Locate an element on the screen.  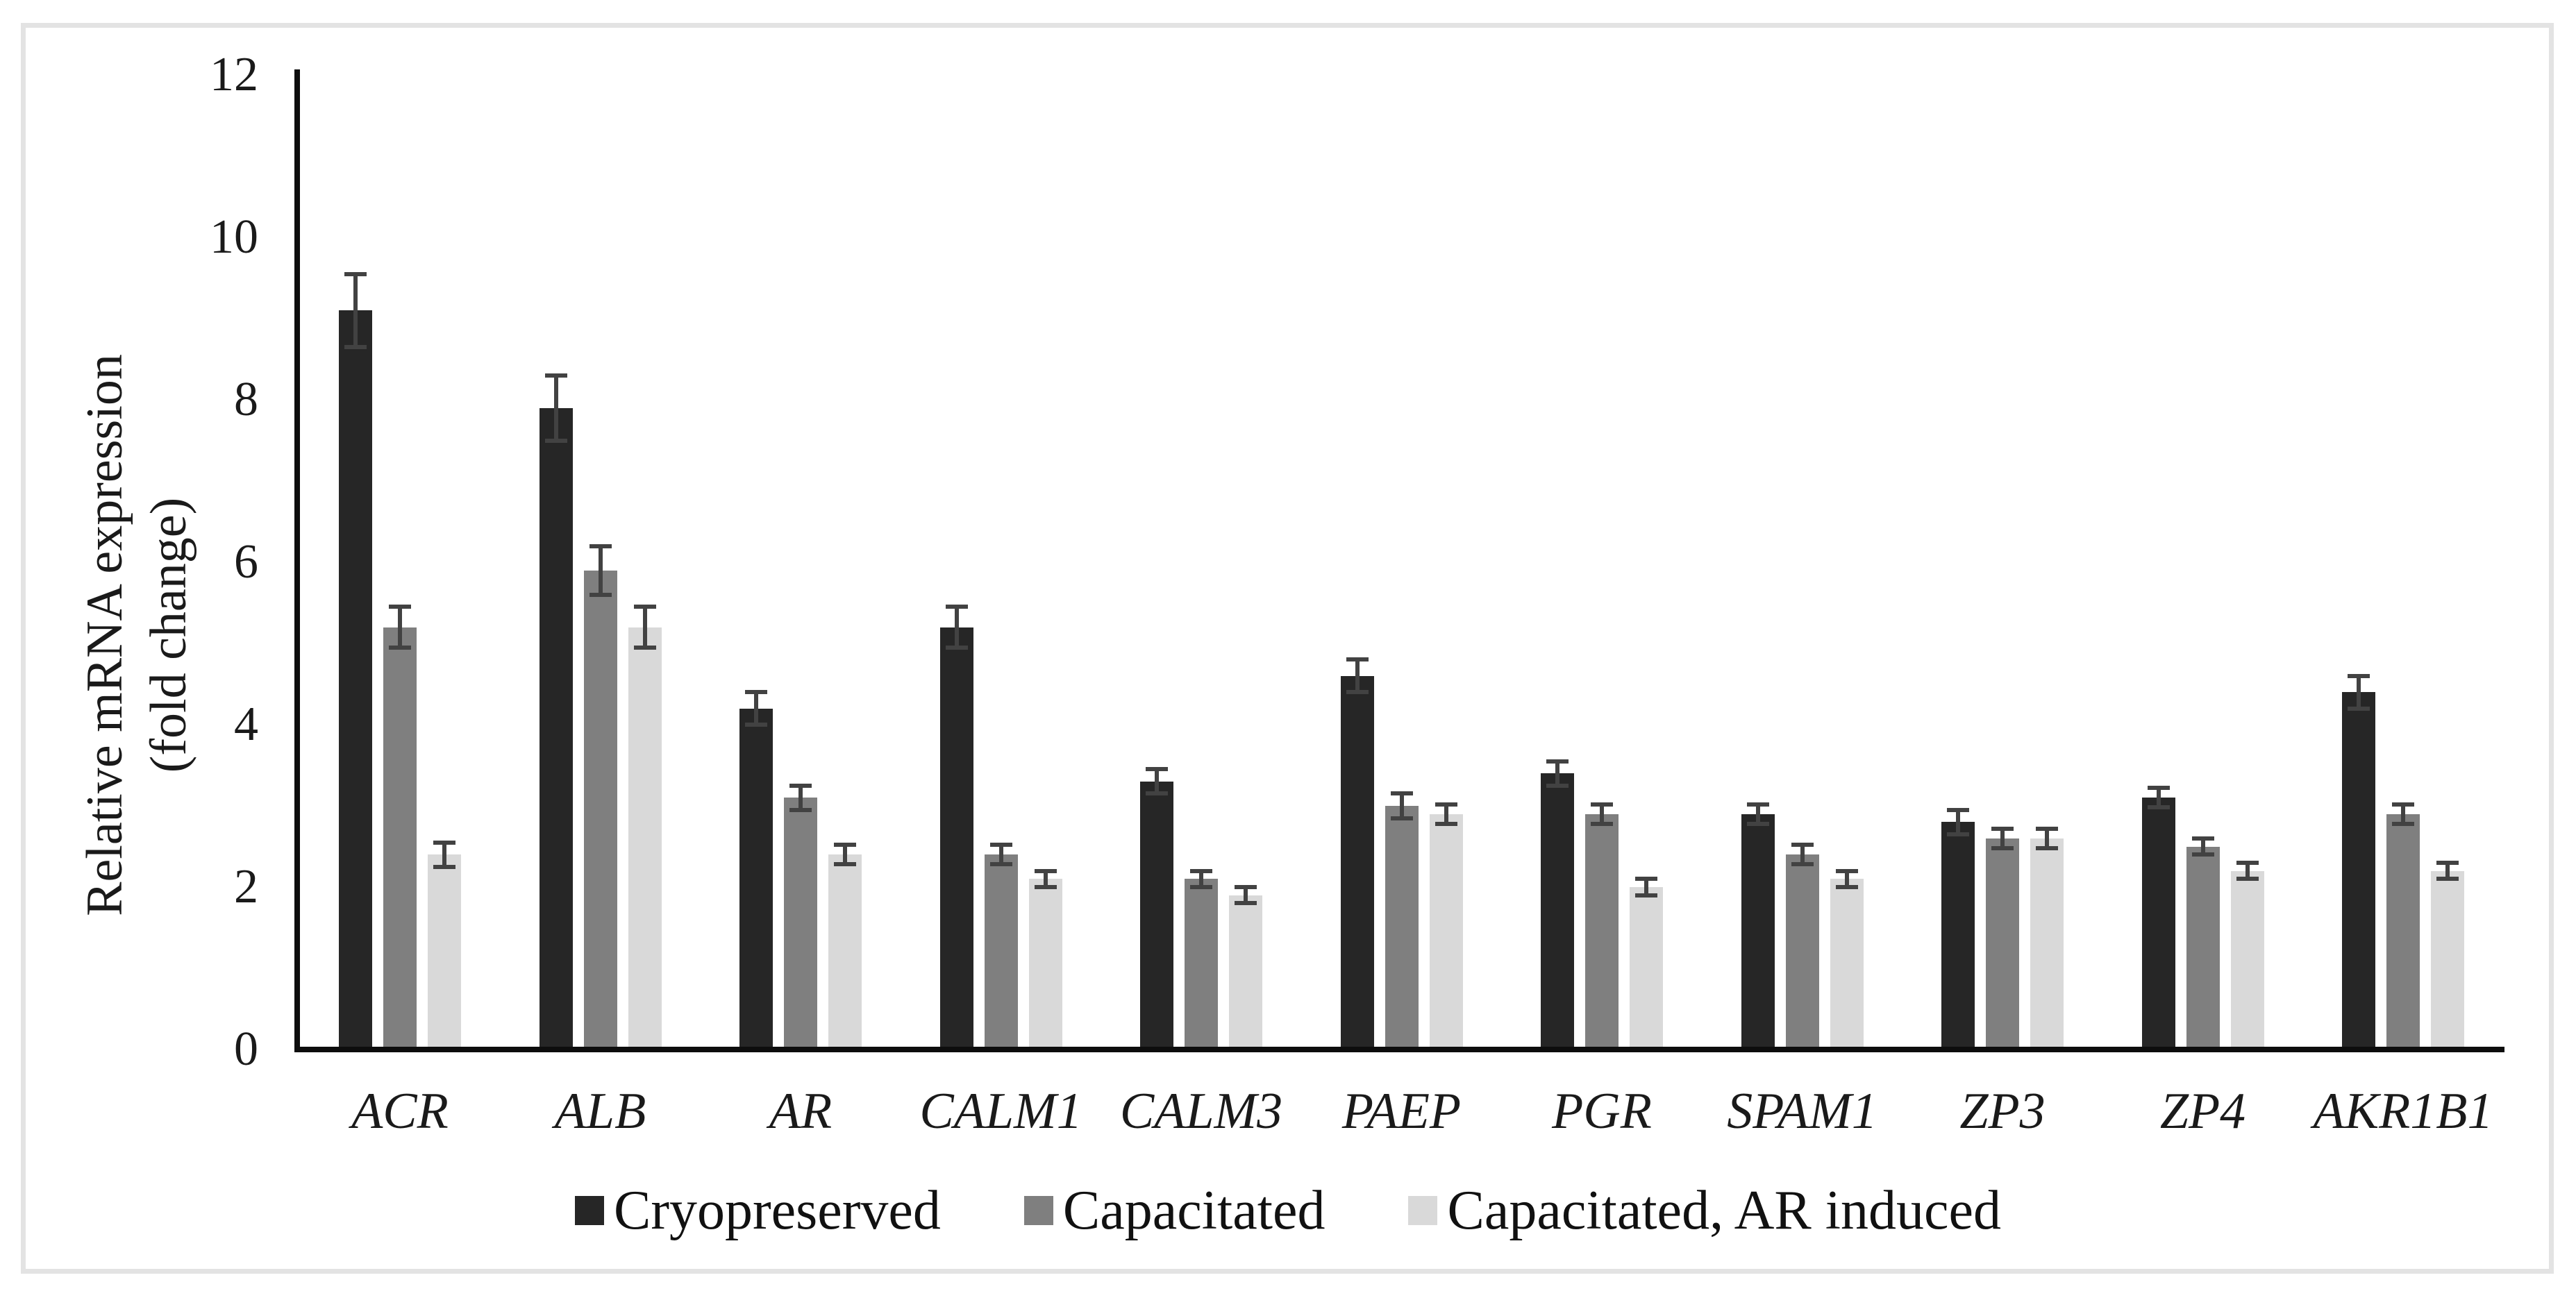
x-axis-label-ACR: ACR is located at coordinates (400, 1111).